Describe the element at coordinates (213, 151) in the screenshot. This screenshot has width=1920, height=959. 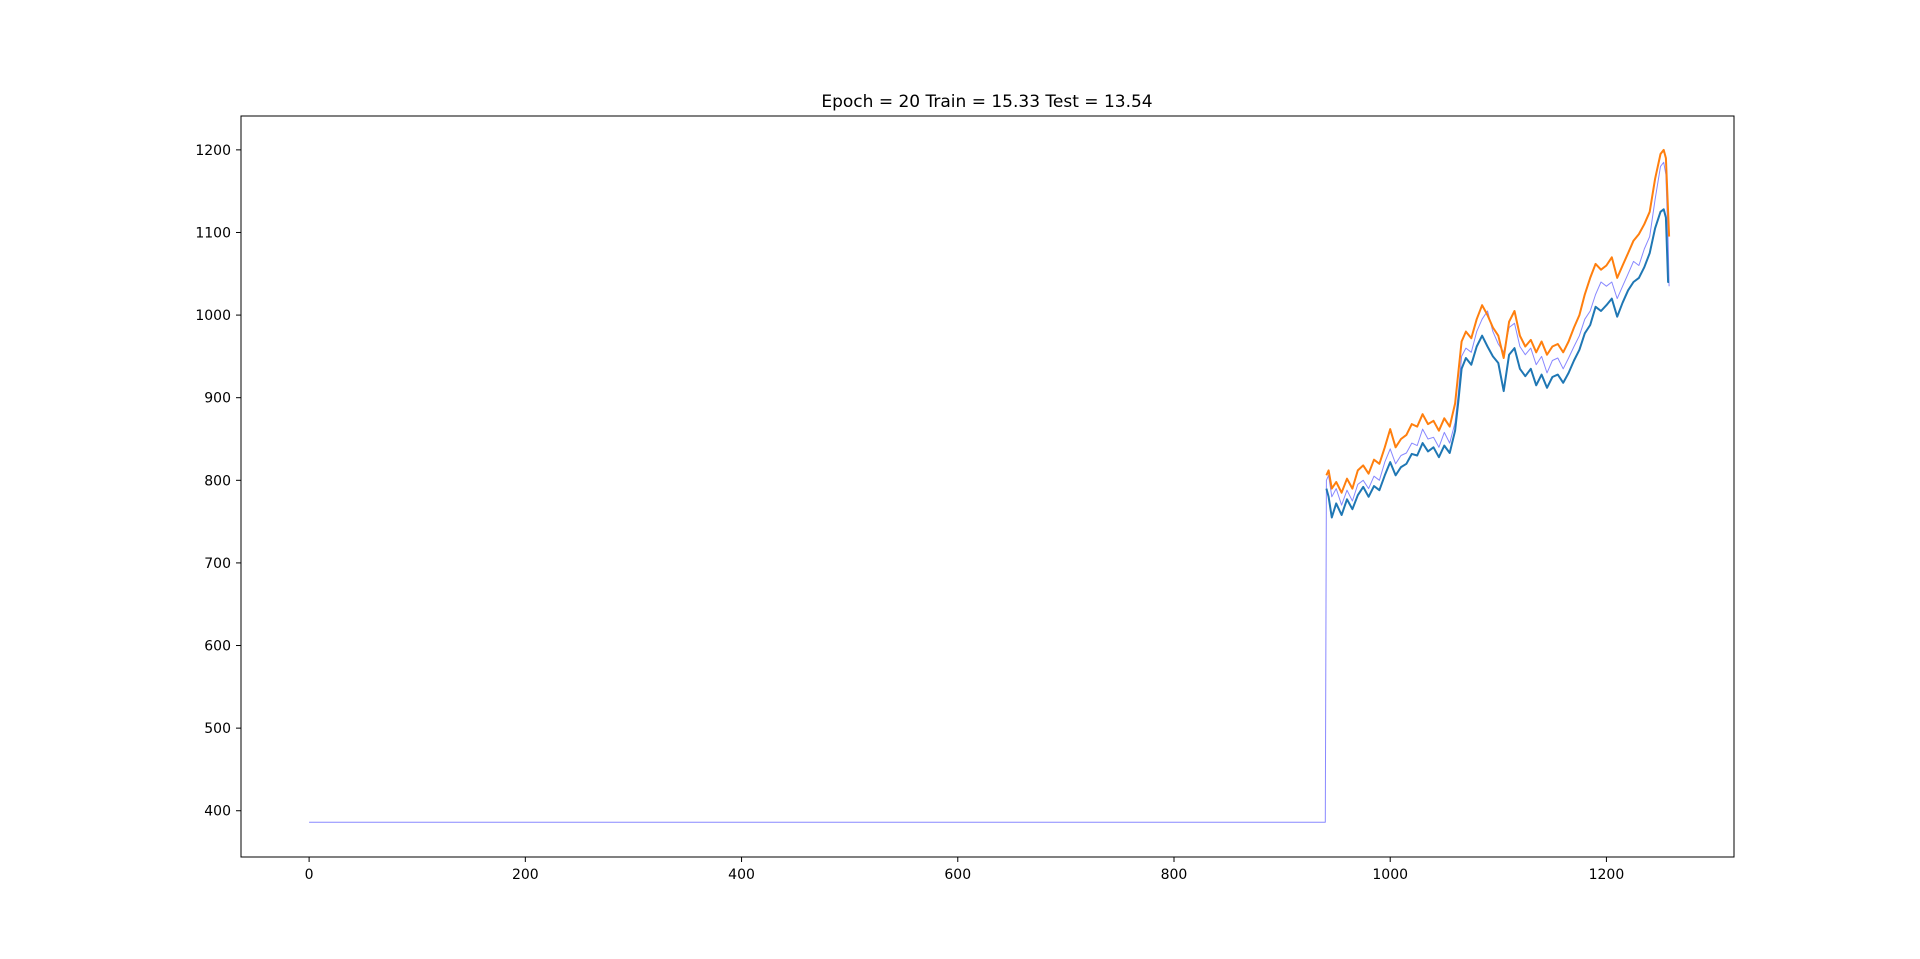
I see `y-tick-label: 1200` at that location.